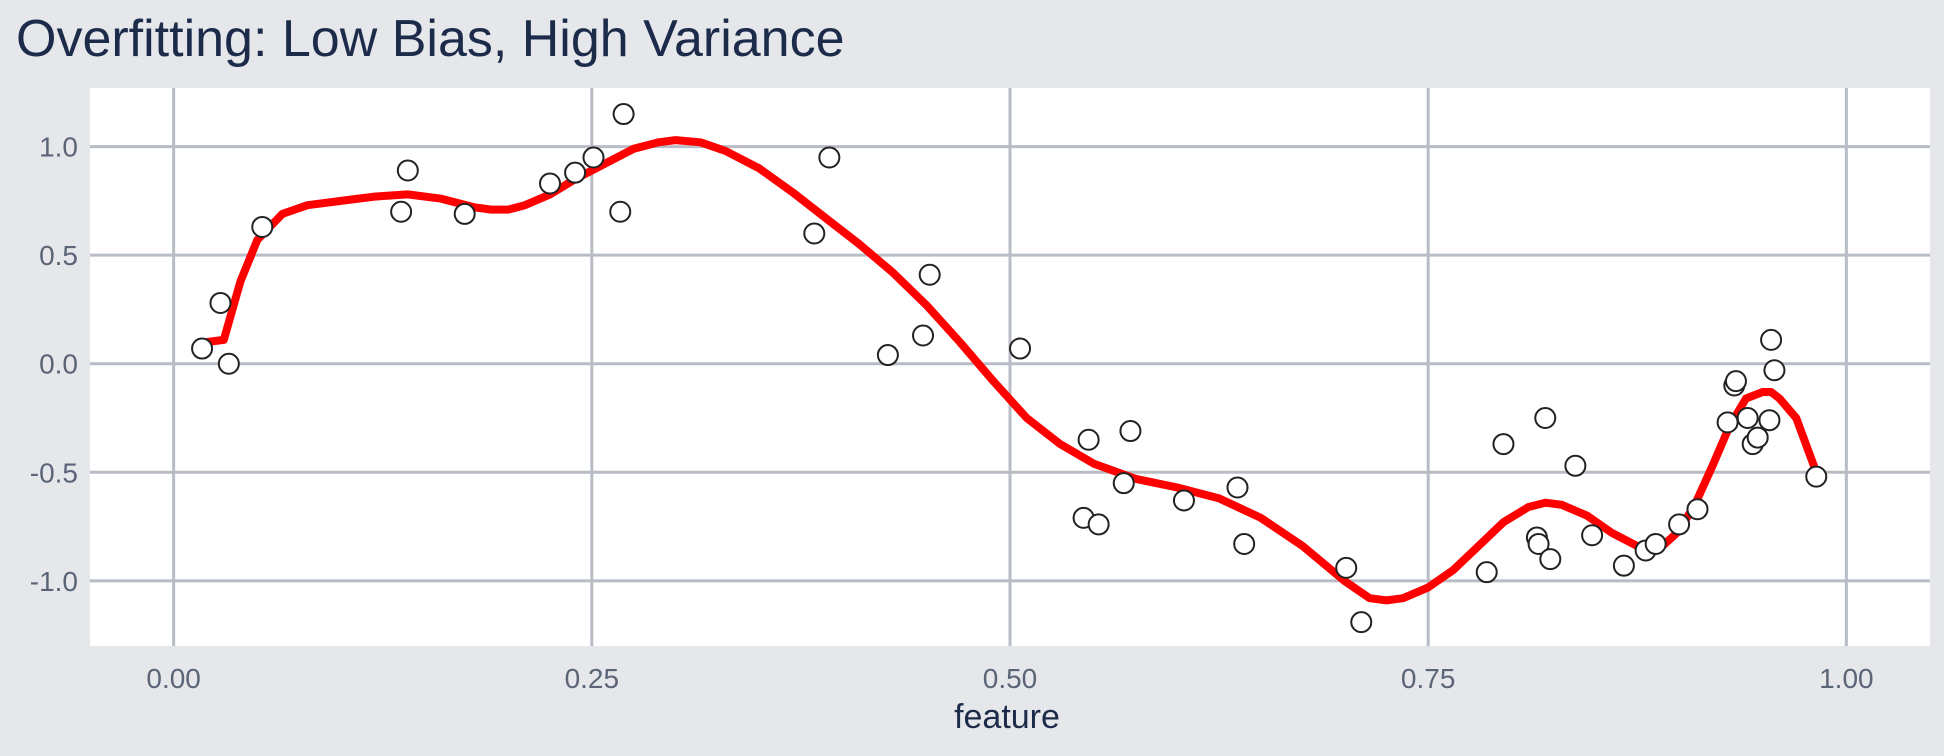  What do you see at coordinates (1007, 717) in the screenshot?
I see `x-axis-title: feature` at bounding box center [1007, 717].